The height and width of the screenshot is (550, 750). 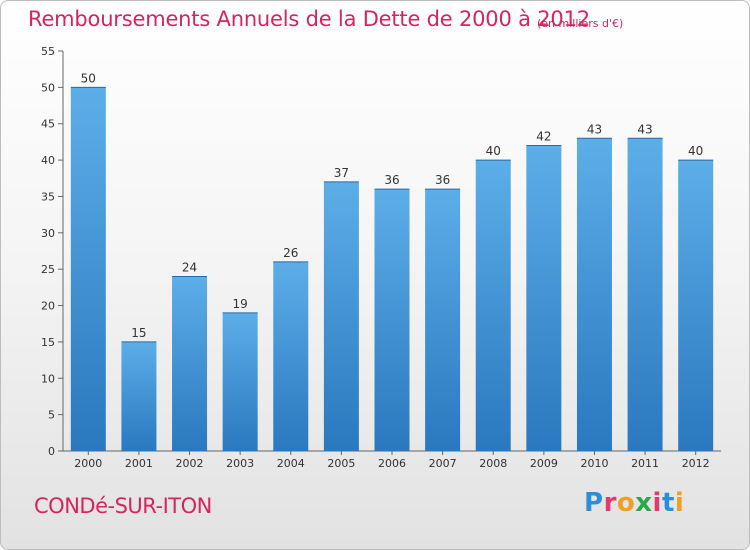 I want to click on data-label: 19, so click(x=240, y=304).